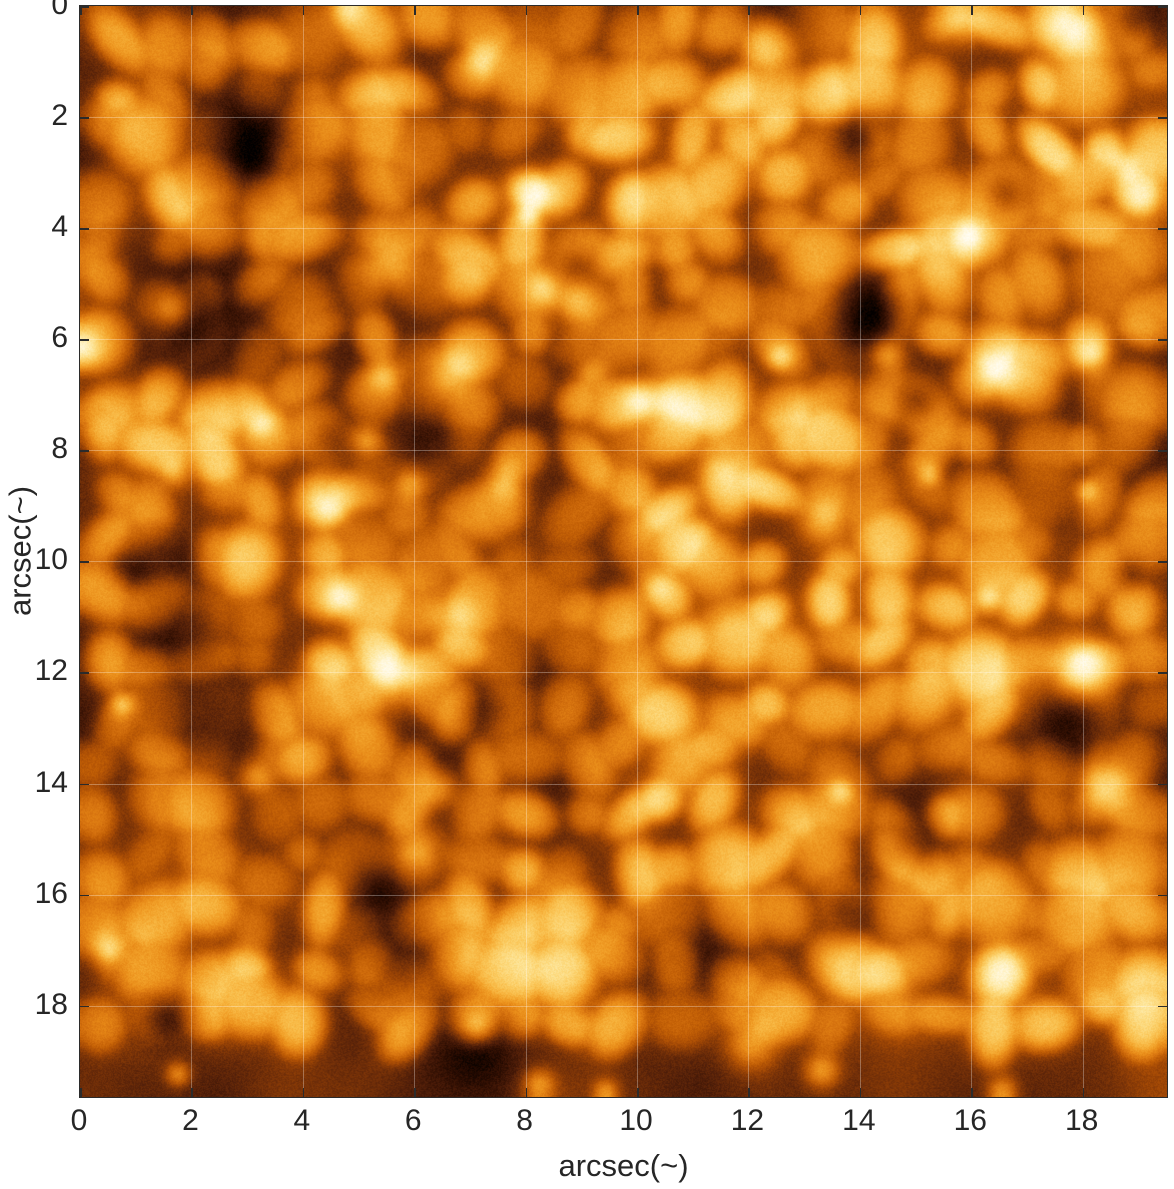  I want to click on x-tick-label: 14, so click(859, 1120).